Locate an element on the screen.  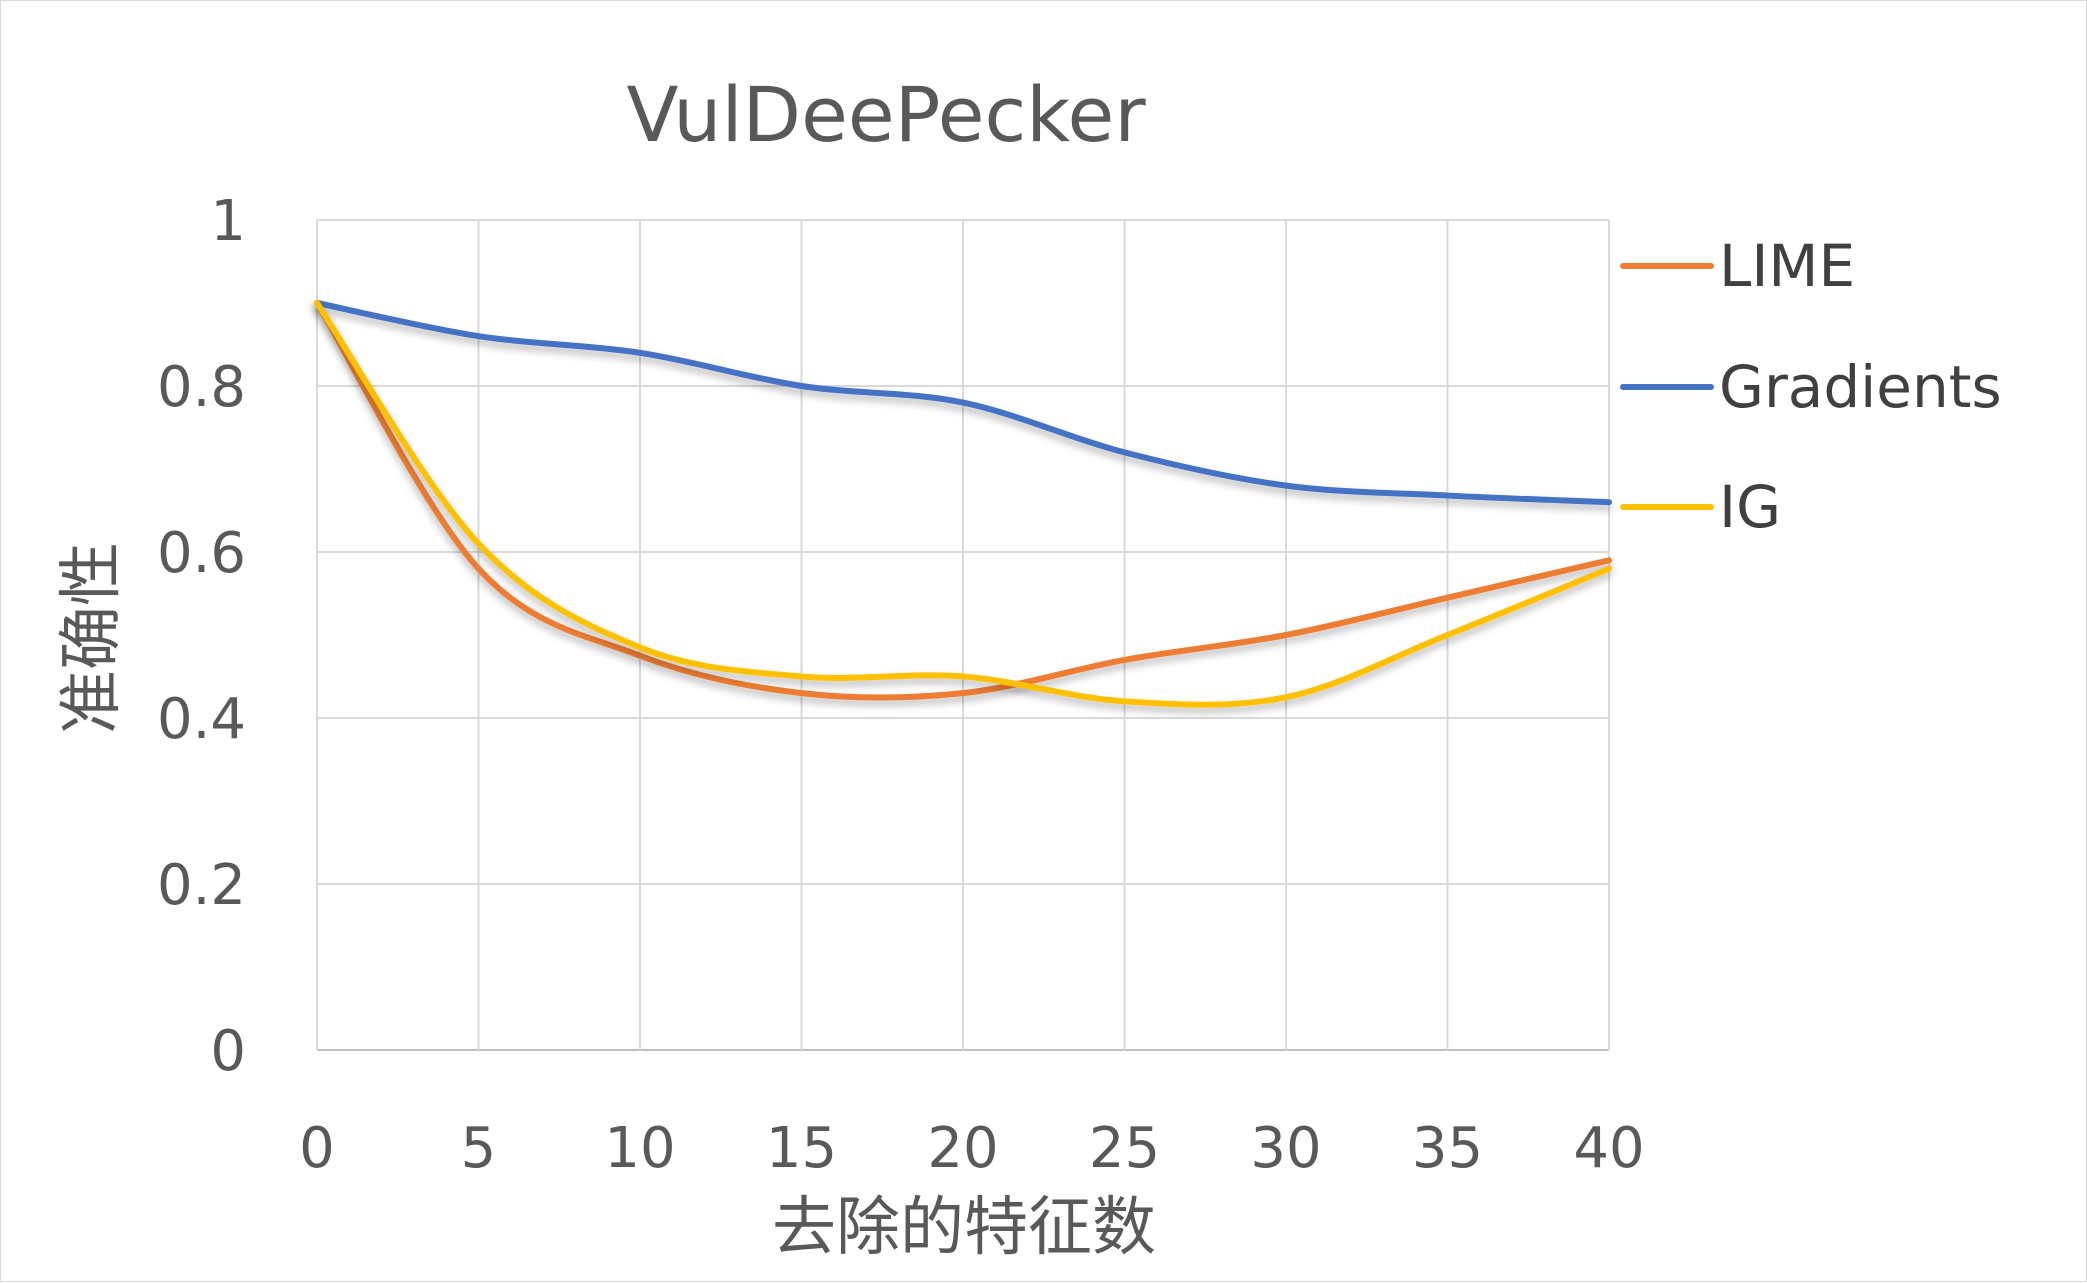
legend: LIME Gradients IG is located at coordinates (1811, 386).